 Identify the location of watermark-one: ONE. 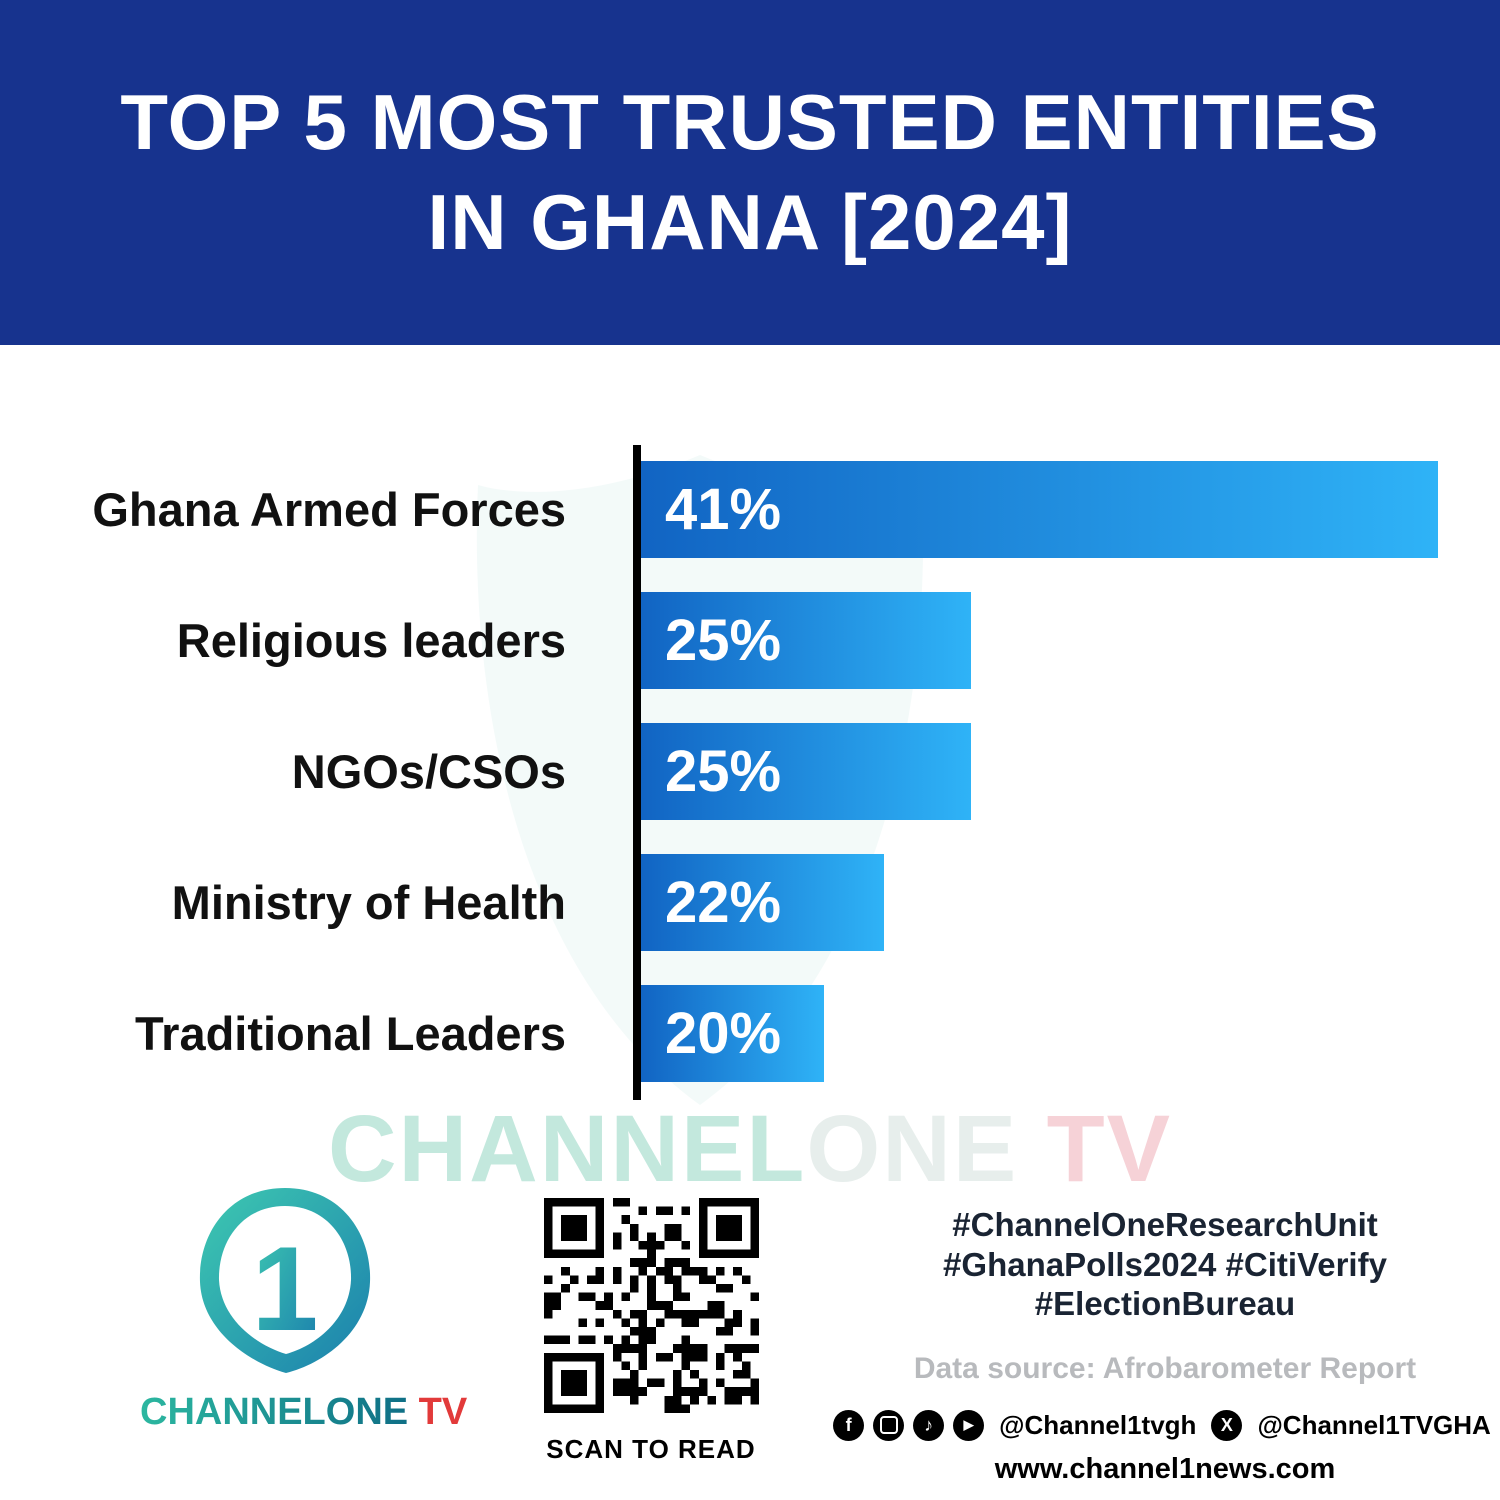
(912, 1149).